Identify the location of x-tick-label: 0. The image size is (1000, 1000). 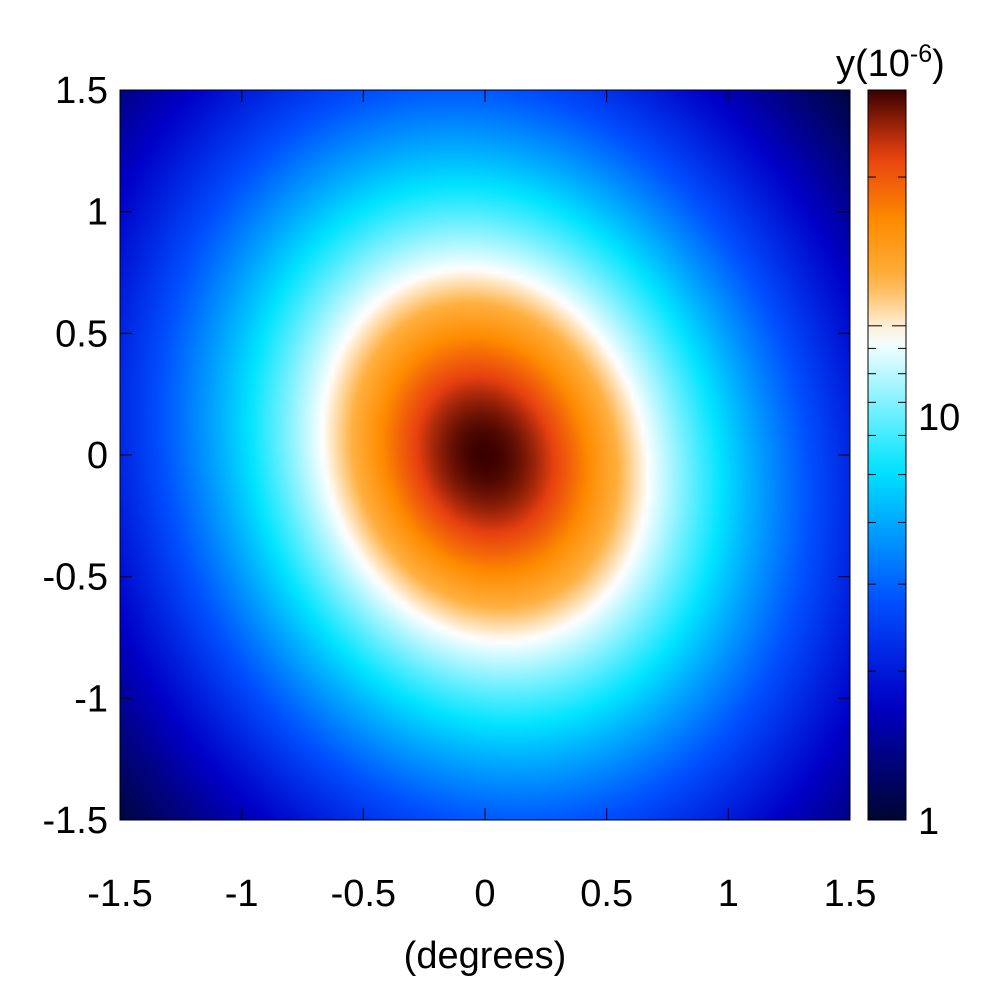
(484, 894).